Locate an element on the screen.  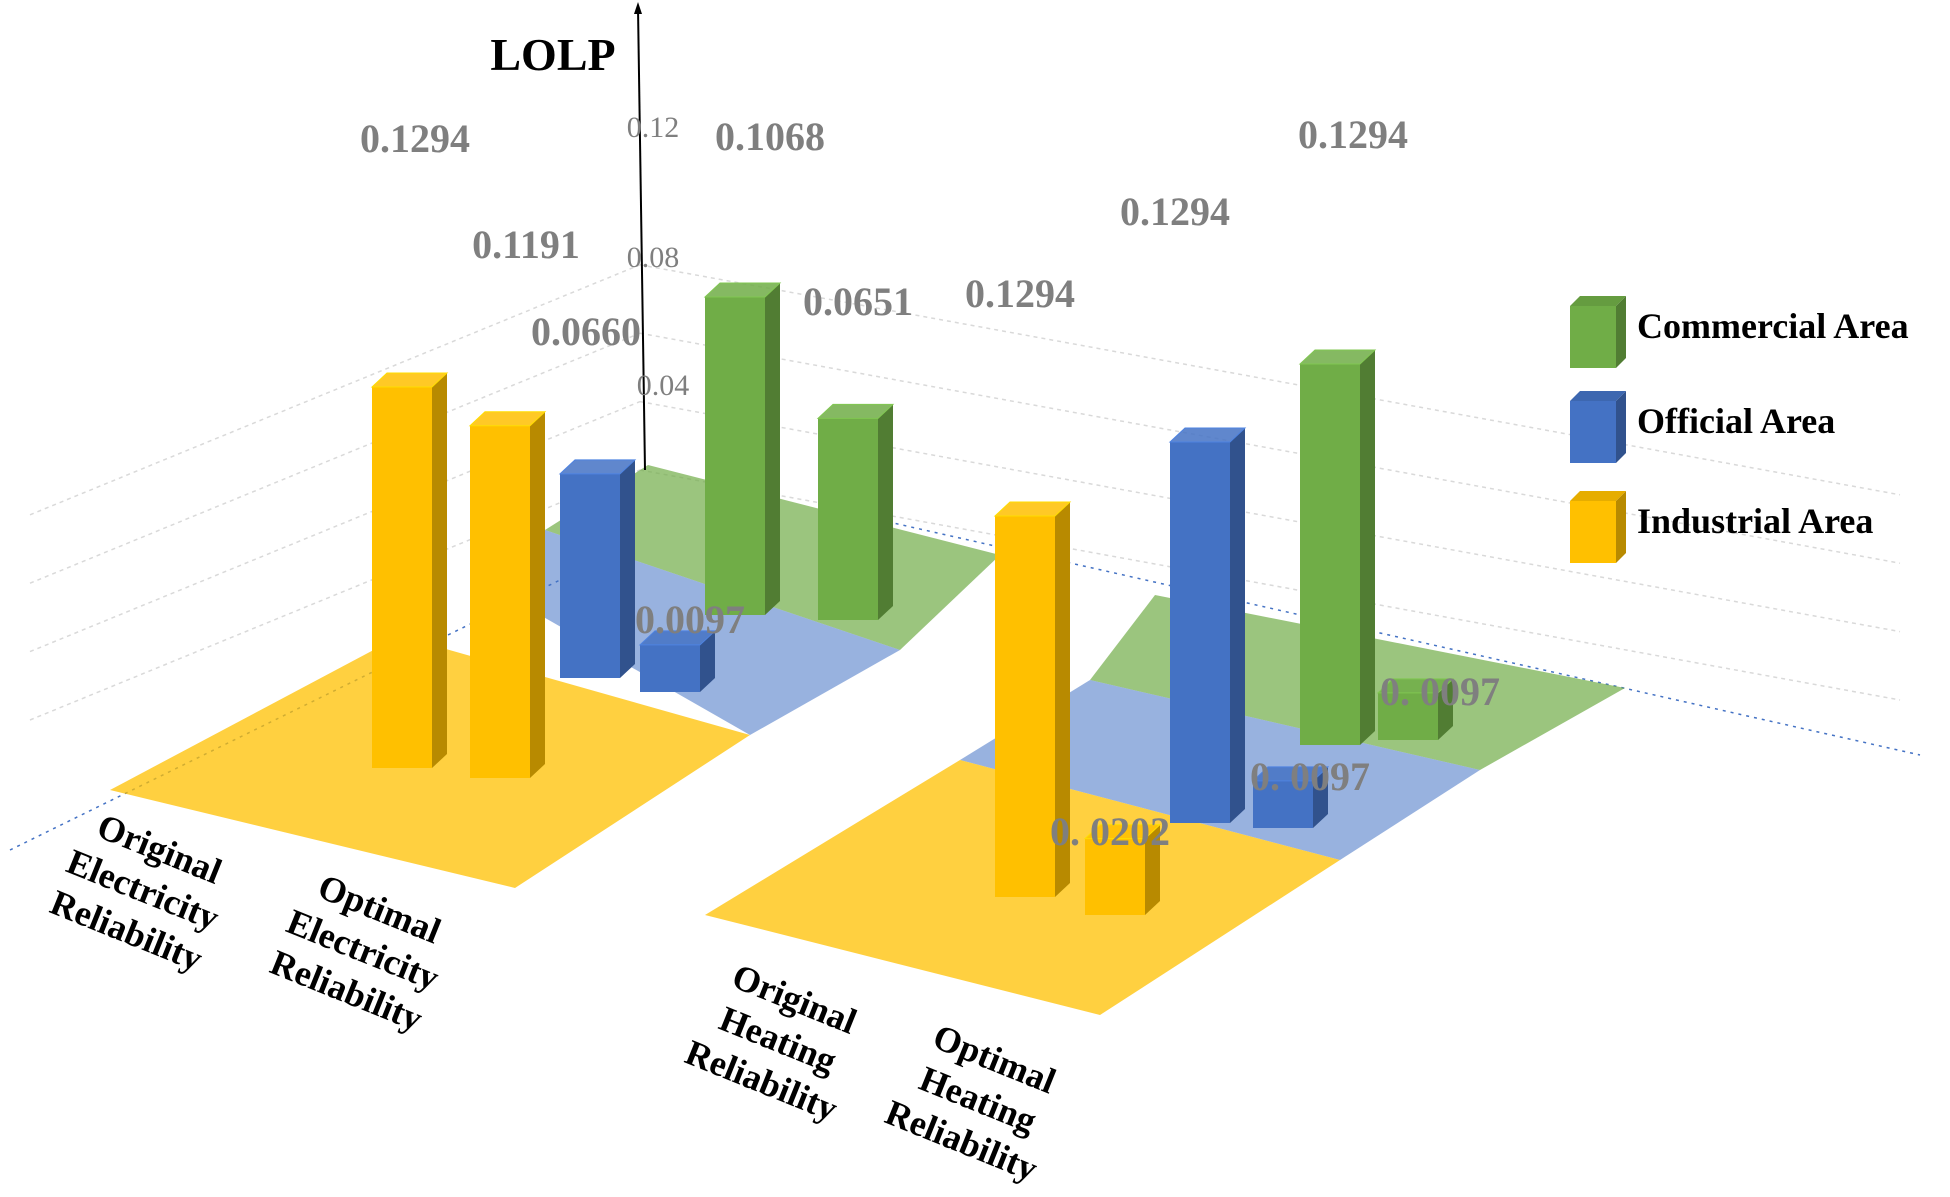
y-axis: 0.04 0.08 0.12 LOLP is located at coordinates (590, 236).